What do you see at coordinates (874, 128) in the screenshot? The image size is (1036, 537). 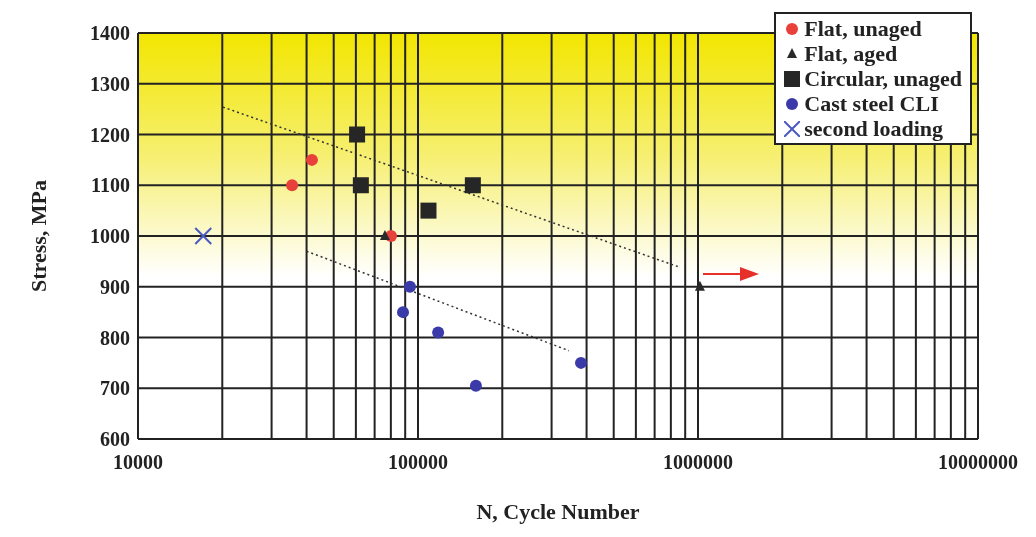 I see `legend-label: second loading` at bounding box center [874, 128].